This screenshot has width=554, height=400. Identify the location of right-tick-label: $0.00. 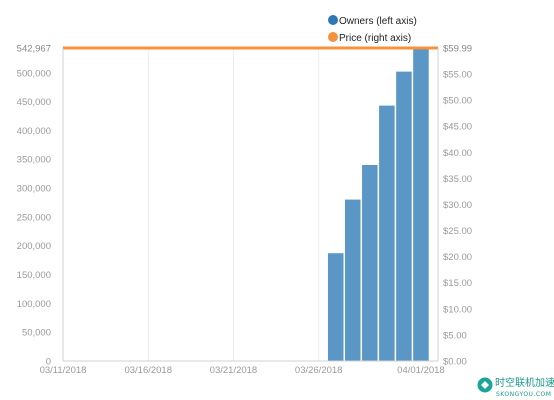
(455, 362).